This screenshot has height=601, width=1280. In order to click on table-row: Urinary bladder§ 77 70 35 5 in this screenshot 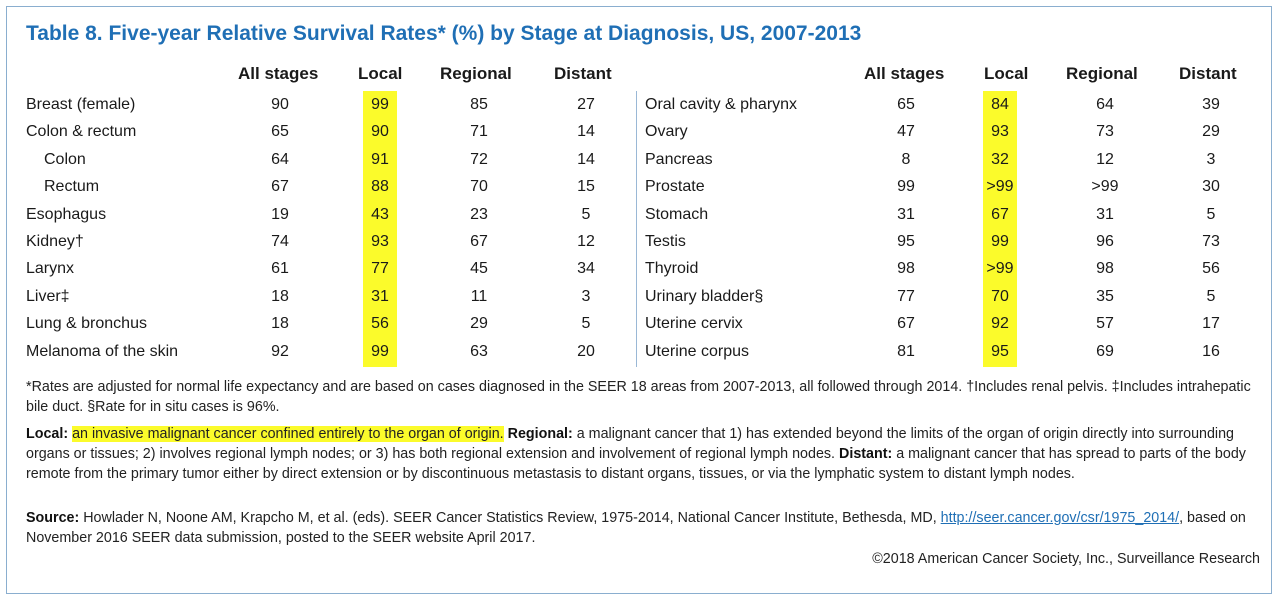, I will do `click(640, 296)`.